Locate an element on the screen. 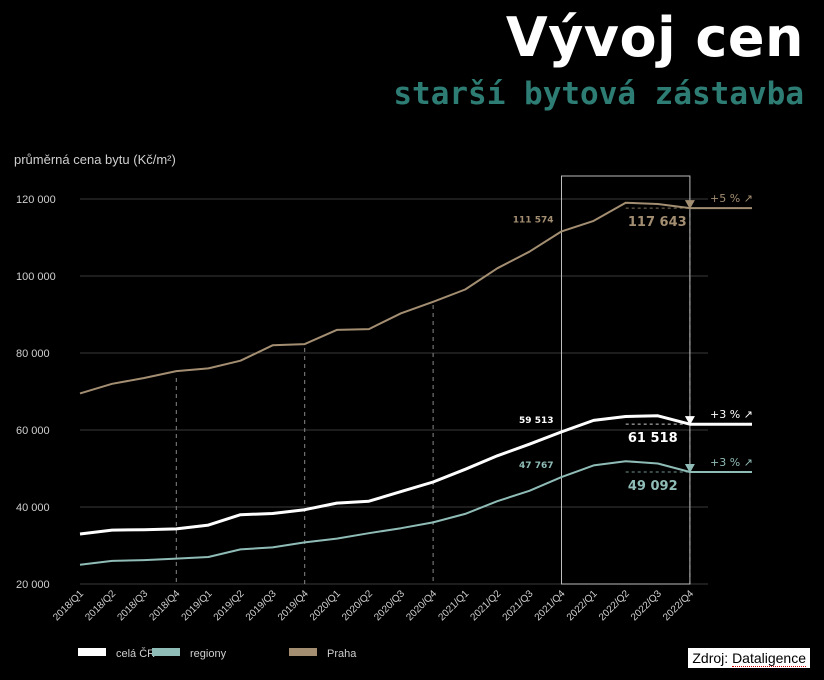 Image resolution: width=824 pixels, height=680 pixels. x-tick-label: 2019/Q1 is located at coordinates (197, 605).